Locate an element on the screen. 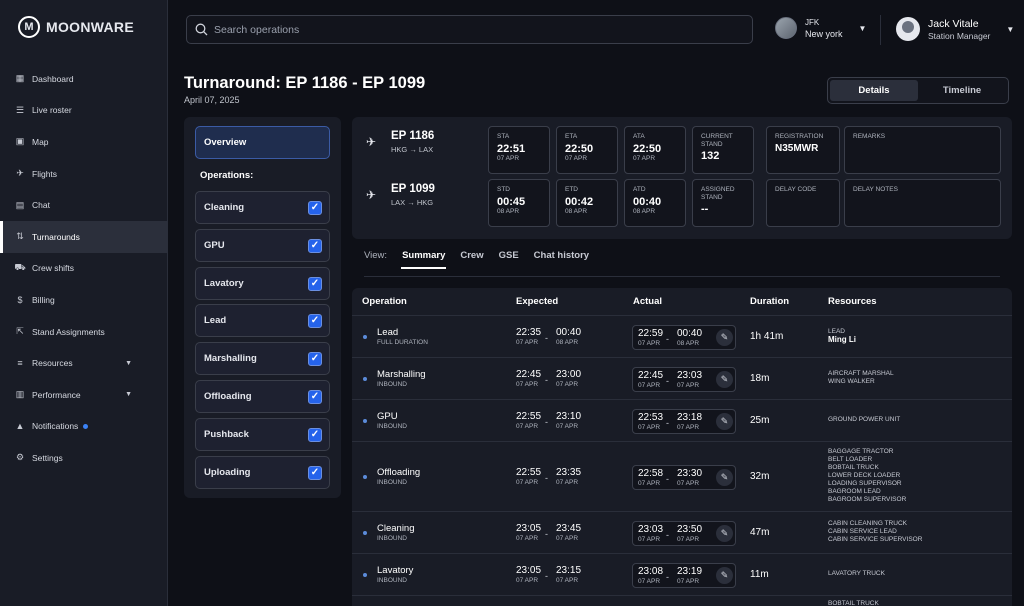 The width and height of the screenshot is (1024, 606). timeline-tab: Timeline is located at coordinates (962, 90).